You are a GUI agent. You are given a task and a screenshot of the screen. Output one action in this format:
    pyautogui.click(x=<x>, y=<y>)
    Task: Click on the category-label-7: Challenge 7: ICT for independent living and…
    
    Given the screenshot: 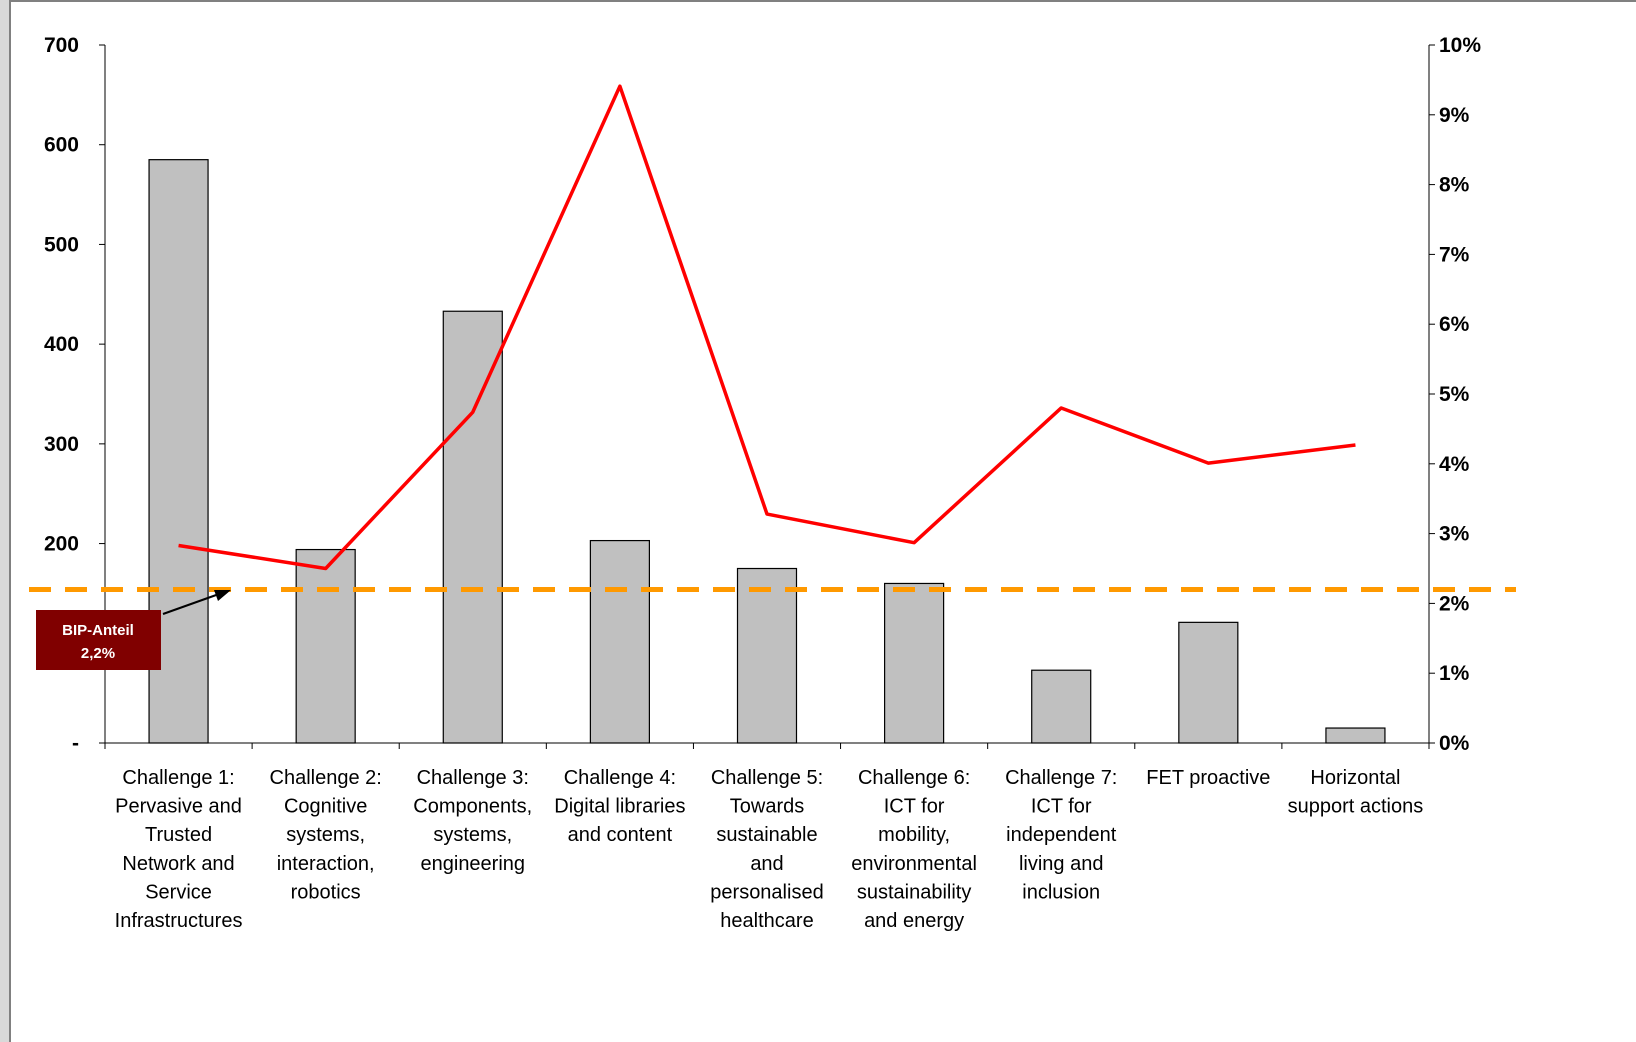 What is the action you would take?
    pyautogui.click(x=1061, y=835)
    